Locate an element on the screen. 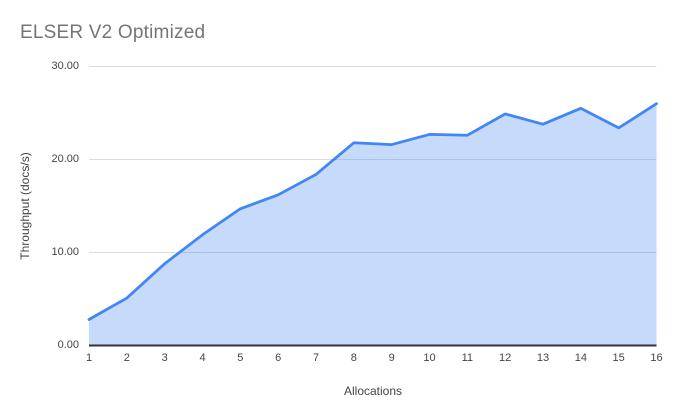 The height and width of the screenshot is (419, 677). x-tick-label: 4 is located at coordinates (202, 358).